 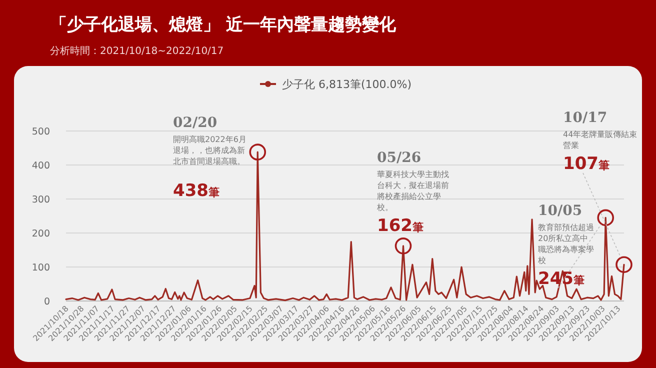 What do you see at coordinates (196, 191) in the screenshot?
I see `annotation: 438筆` at bounding box center [196, 191].